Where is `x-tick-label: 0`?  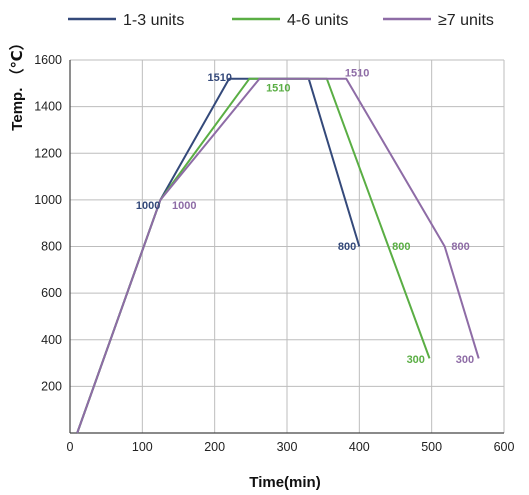
x-tick-label: 0 is located at coordinates (70, 447).